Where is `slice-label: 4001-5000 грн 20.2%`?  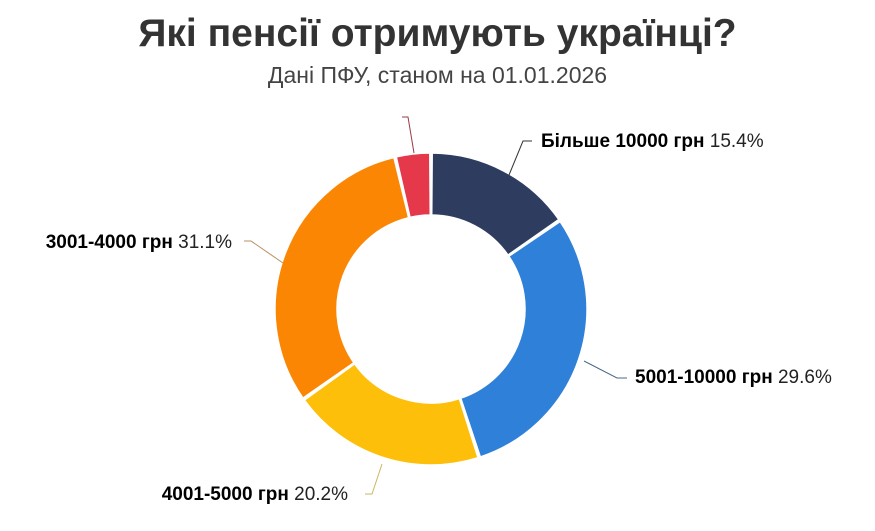
slice-label: 4001-5000 грн 20.2% is located at coordinates (255, 494).